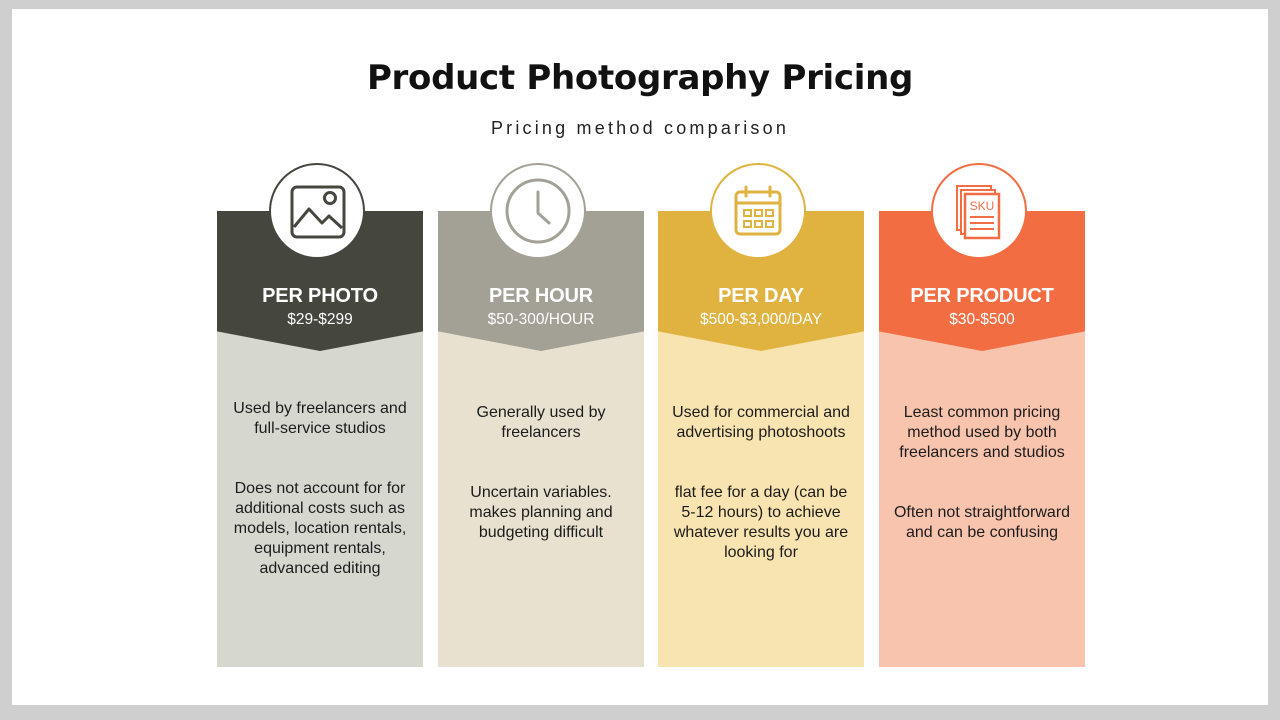 This screenshot has height=720, width=1280. Describe the element at coordinates (982, 296) in the screenshot. I see `card-title: PER PRODUCT` at that location.